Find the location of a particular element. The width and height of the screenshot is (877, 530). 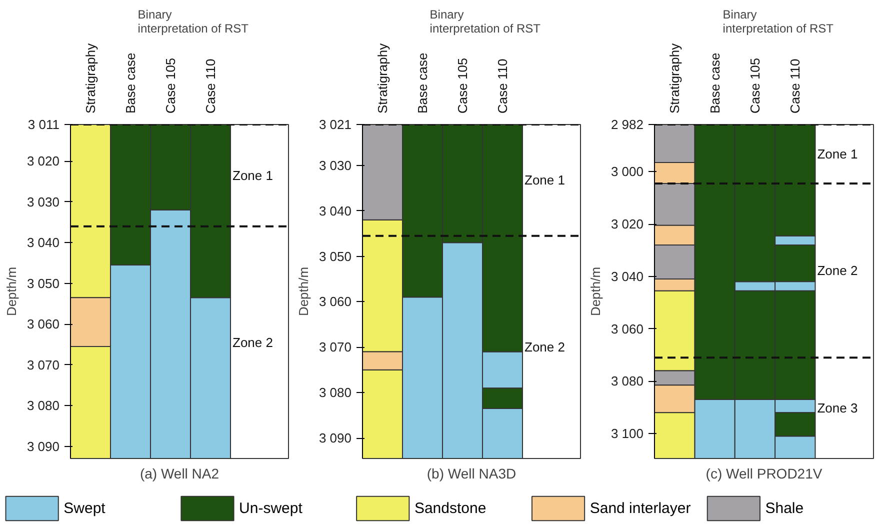

text: (a) Well NA2 is located at coordinates (180, 474).